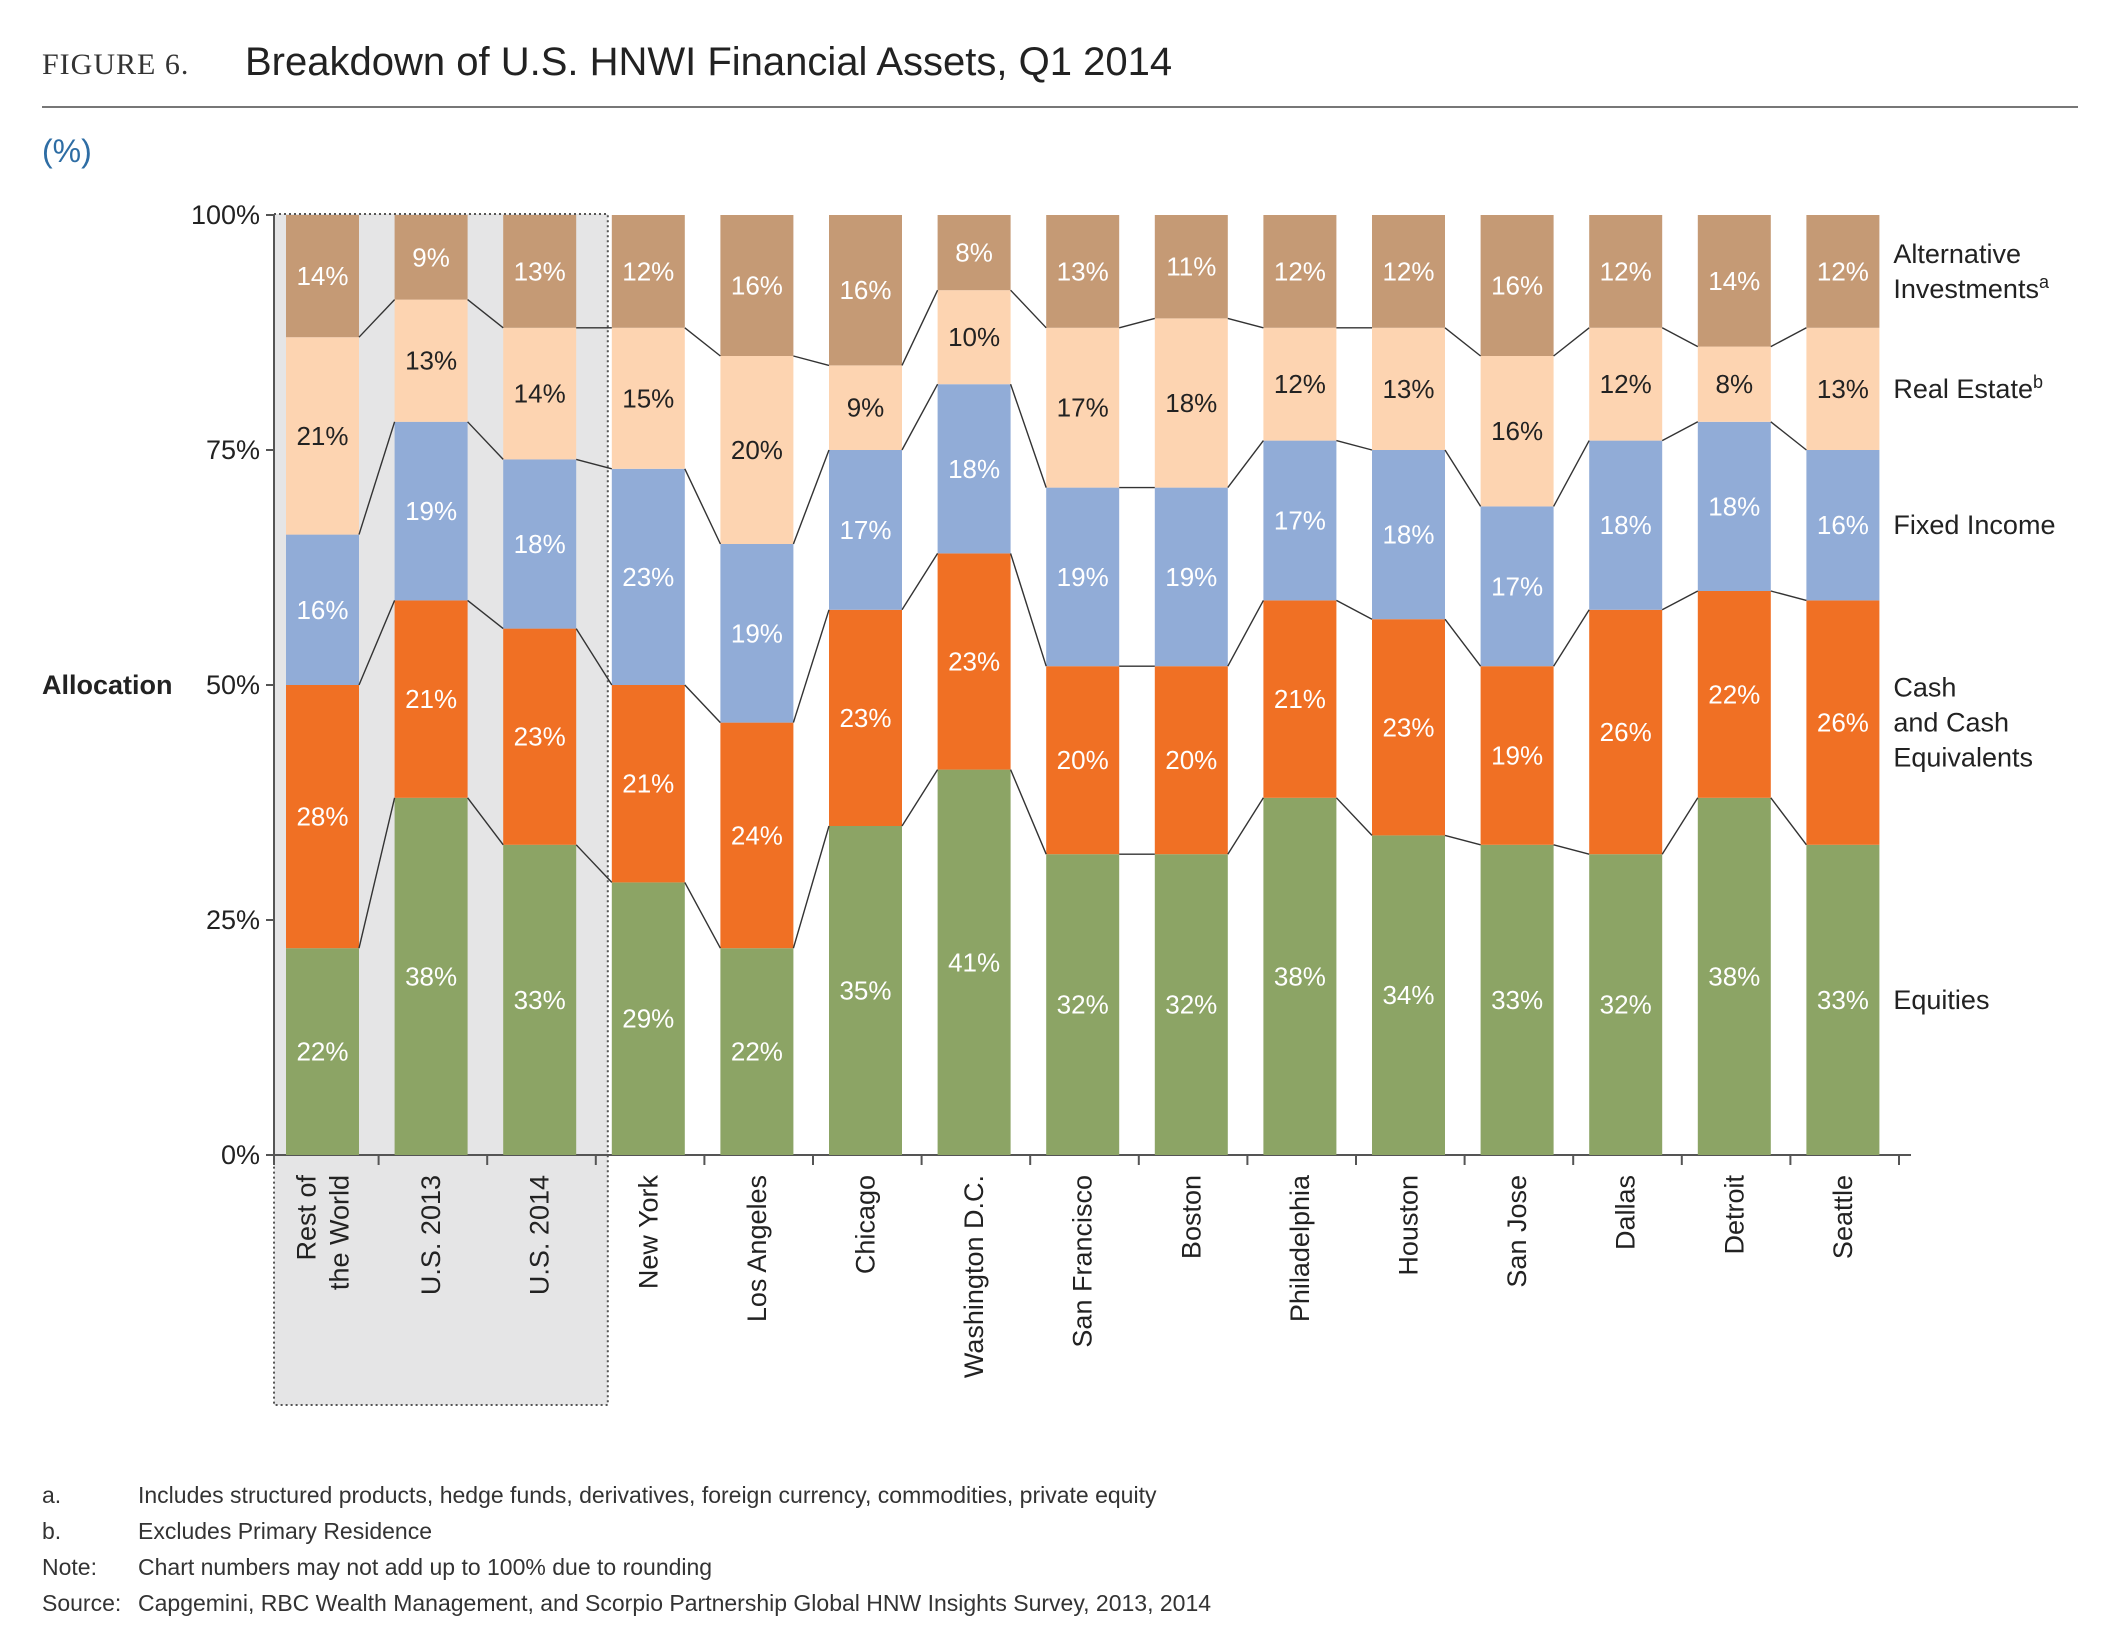 The image size is (2112, 1651). I want to click on data-label: 10%, so click(974, 337).